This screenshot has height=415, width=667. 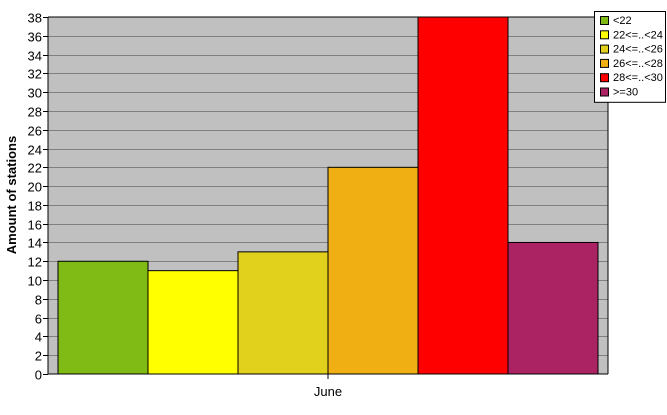 I want to click on y-tick-label: 10, so click(x=35, y=281).